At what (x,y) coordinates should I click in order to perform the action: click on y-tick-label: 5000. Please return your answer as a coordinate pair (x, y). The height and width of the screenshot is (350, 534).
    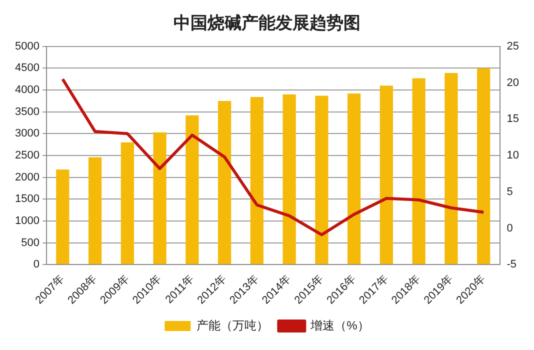
    Looking at the image, I should click on (27, 46).